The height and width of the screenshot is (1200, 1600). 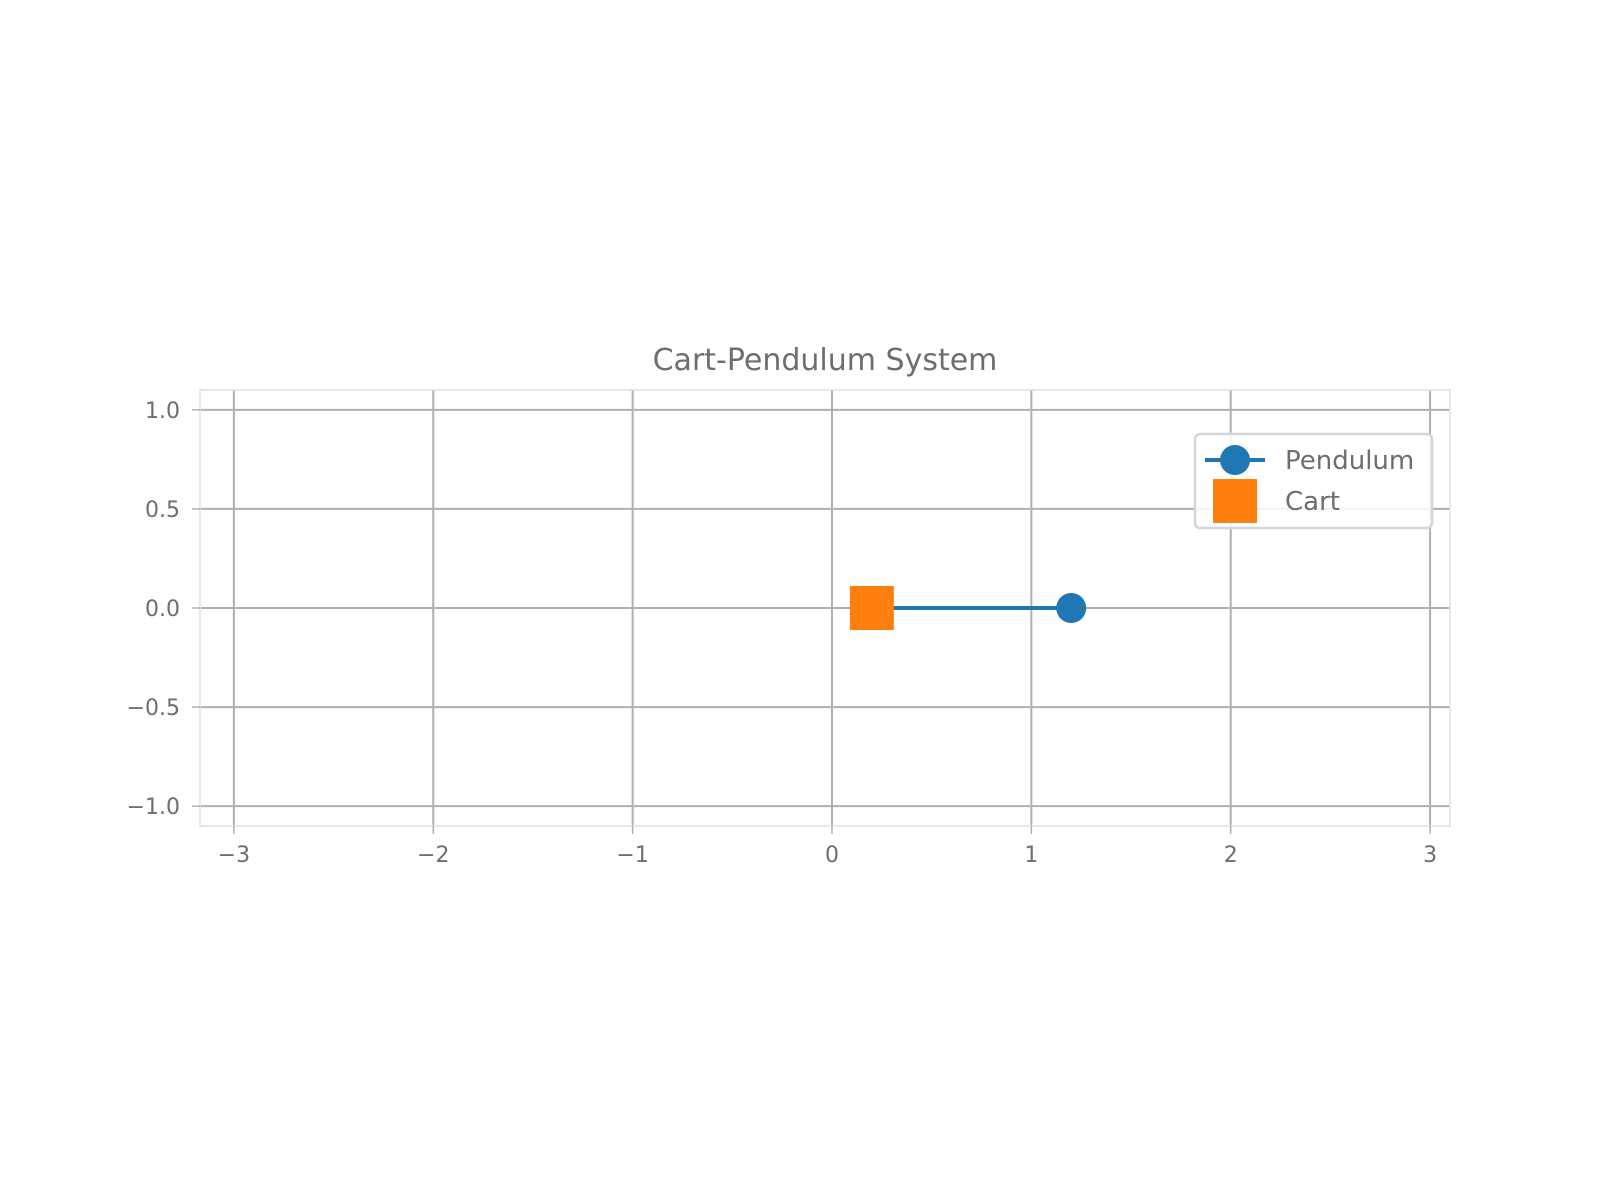 What do you see at coordinates (832, 855) in the screenshot?
I see `x-tick-label: 0` at bounding box center [832, 855].